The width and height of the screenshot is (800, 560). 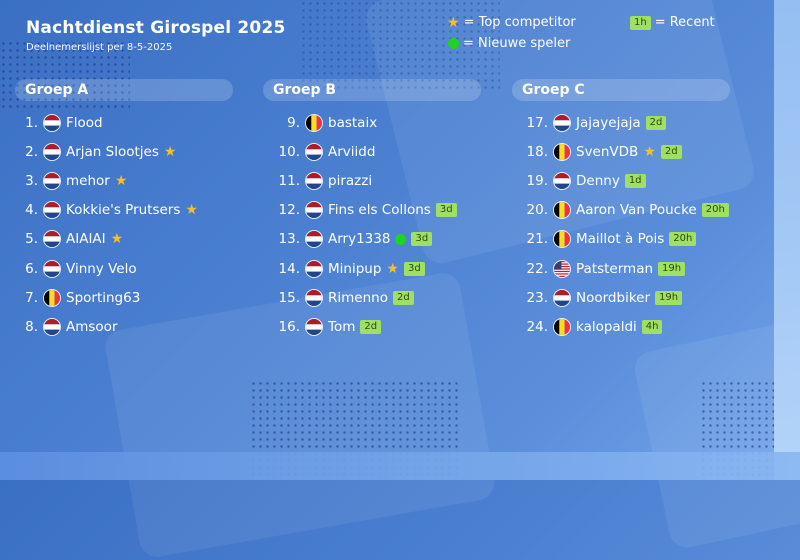 What do you see at coordinates (598, 180) in the screenshot?
I see `player-name: Denny` at bounding box center [598, 180].